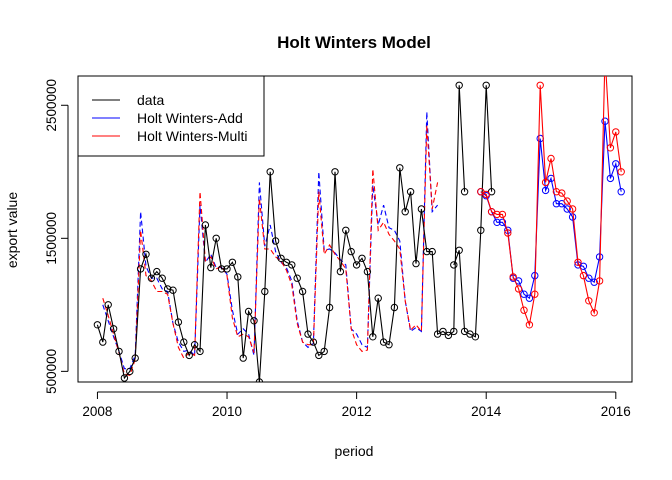  Describe the element at coordinates (486, 411) in the screenshot. I see `x-tick-label: 2014` at that location.